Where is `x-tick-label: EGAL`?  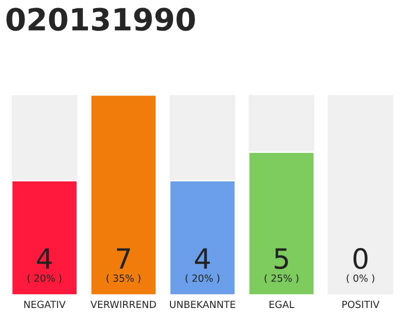 x-tick-label: EGAL is located at coordinates (282, 304).